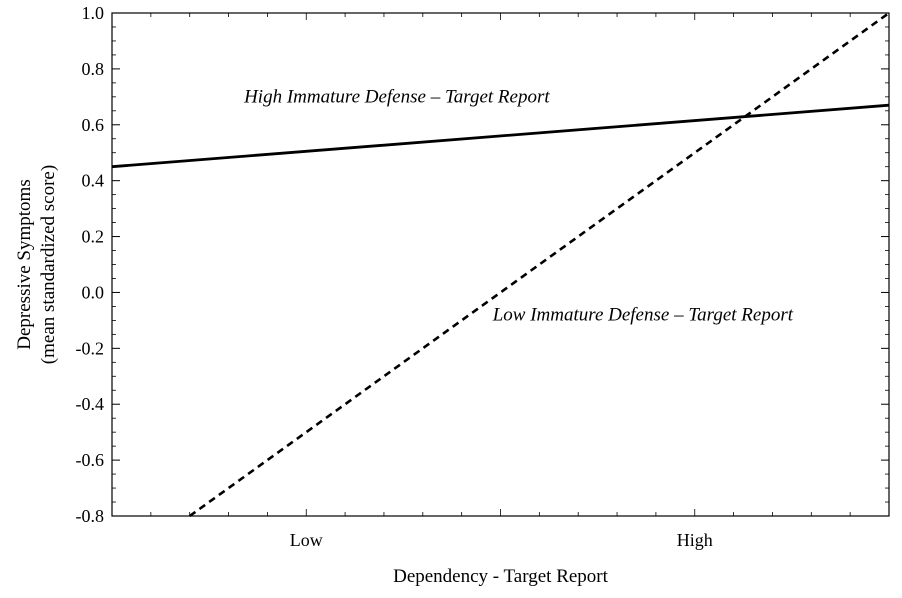  I want to click on y-tick-label: 0.0, so click(93, 292).